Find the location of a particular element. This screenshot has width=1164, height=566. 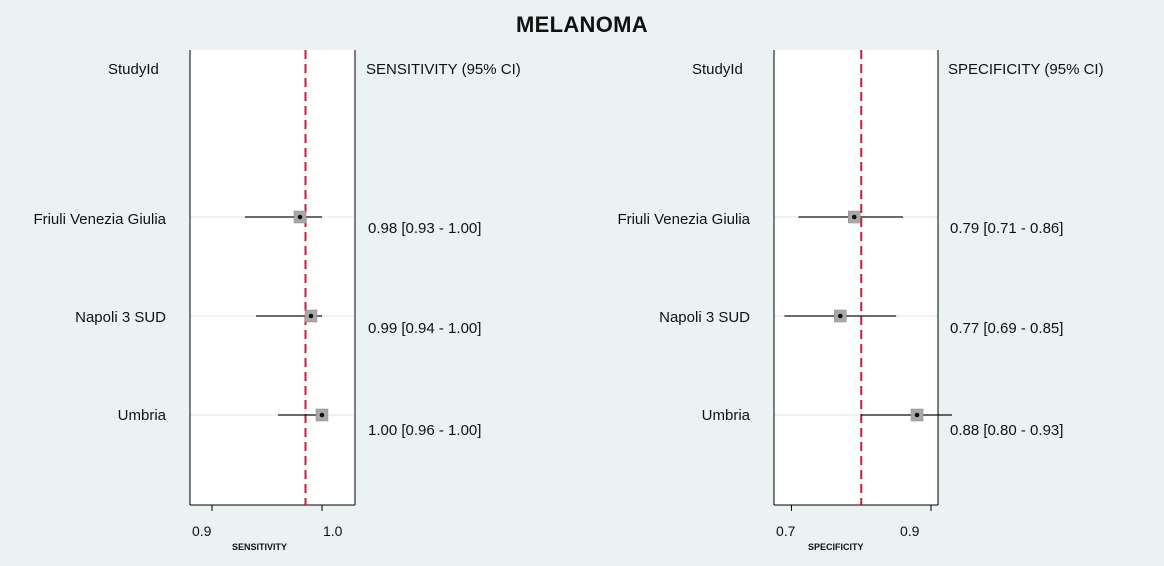

left-x-tick-label-2: 1.0 is located at coordinates (333, 531).